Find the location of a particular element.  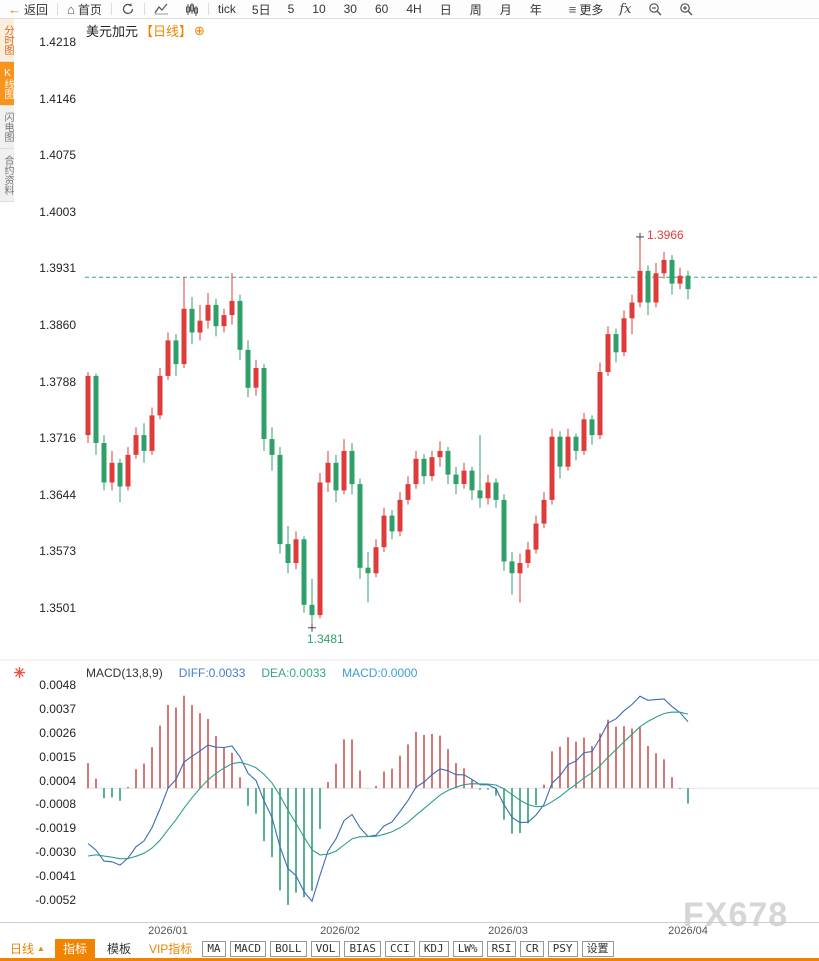

home-label: 首页 is located at coordinates (89, 9).